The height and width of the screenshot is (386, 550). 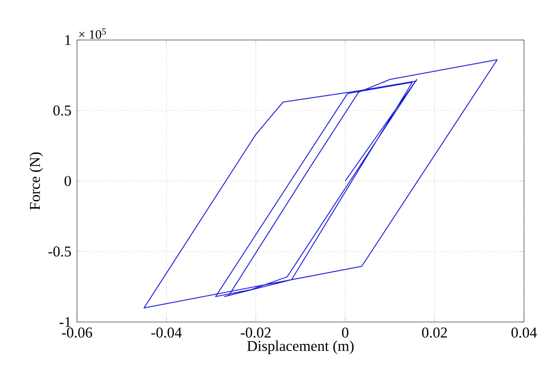 I want to click on x-tick-label: -0.02, so click(x=255, y=333).